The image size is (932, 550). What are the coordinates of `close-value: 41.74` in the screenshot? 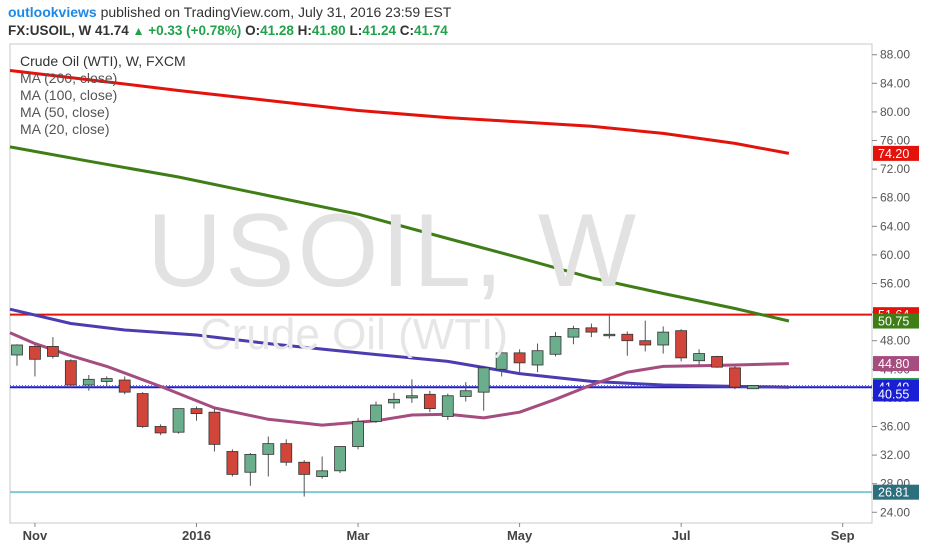 It's located at (431, 30).